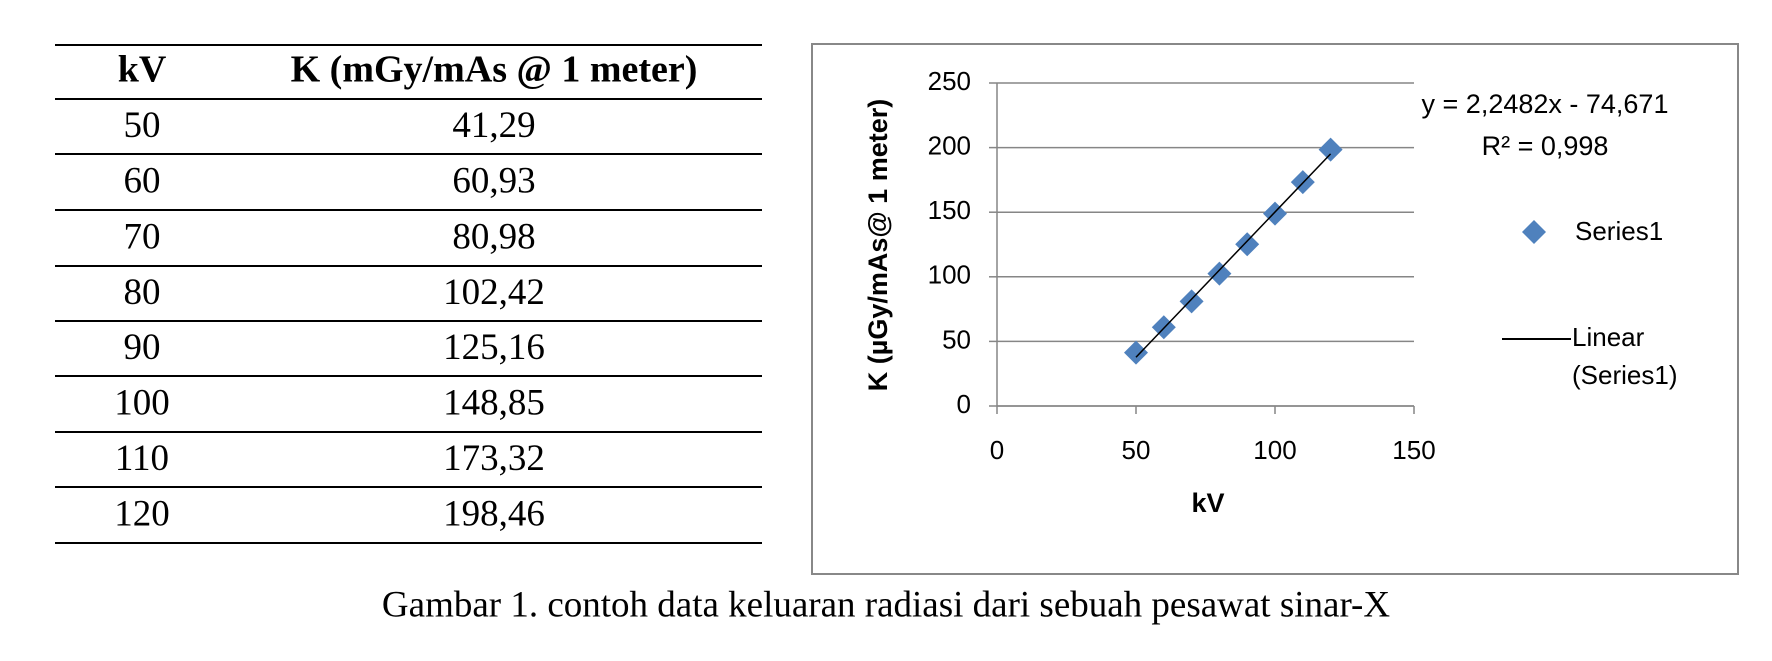 The image size is (1772, 661). What do you see at coordinates (142, 458) in the screenshot?
I see `table-cell: 110` at bounding box center [142, 458].